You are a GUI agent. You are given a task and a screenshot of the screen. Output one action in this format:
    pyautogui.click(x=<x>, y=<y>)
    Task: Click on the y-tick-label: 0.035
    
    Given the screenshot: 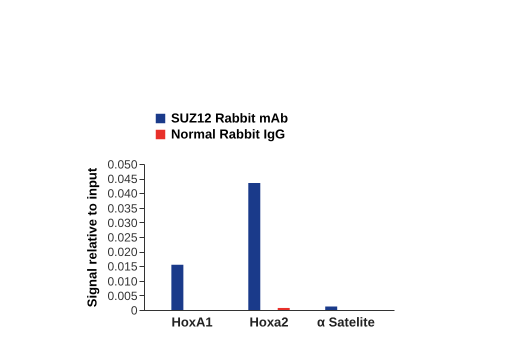 What is the action you would take?
    pyautogui.click(x=122, y=208)
    